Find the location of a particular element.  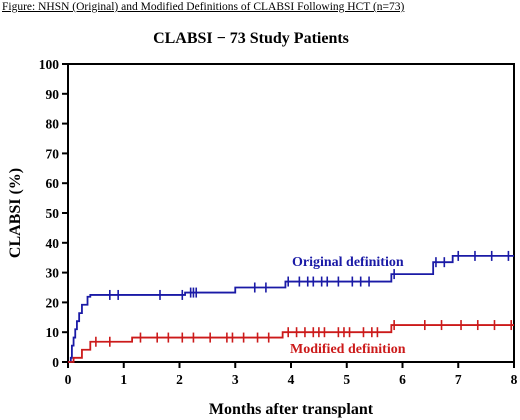

series-label-original: Original definition is located at coordinates (348, 262).